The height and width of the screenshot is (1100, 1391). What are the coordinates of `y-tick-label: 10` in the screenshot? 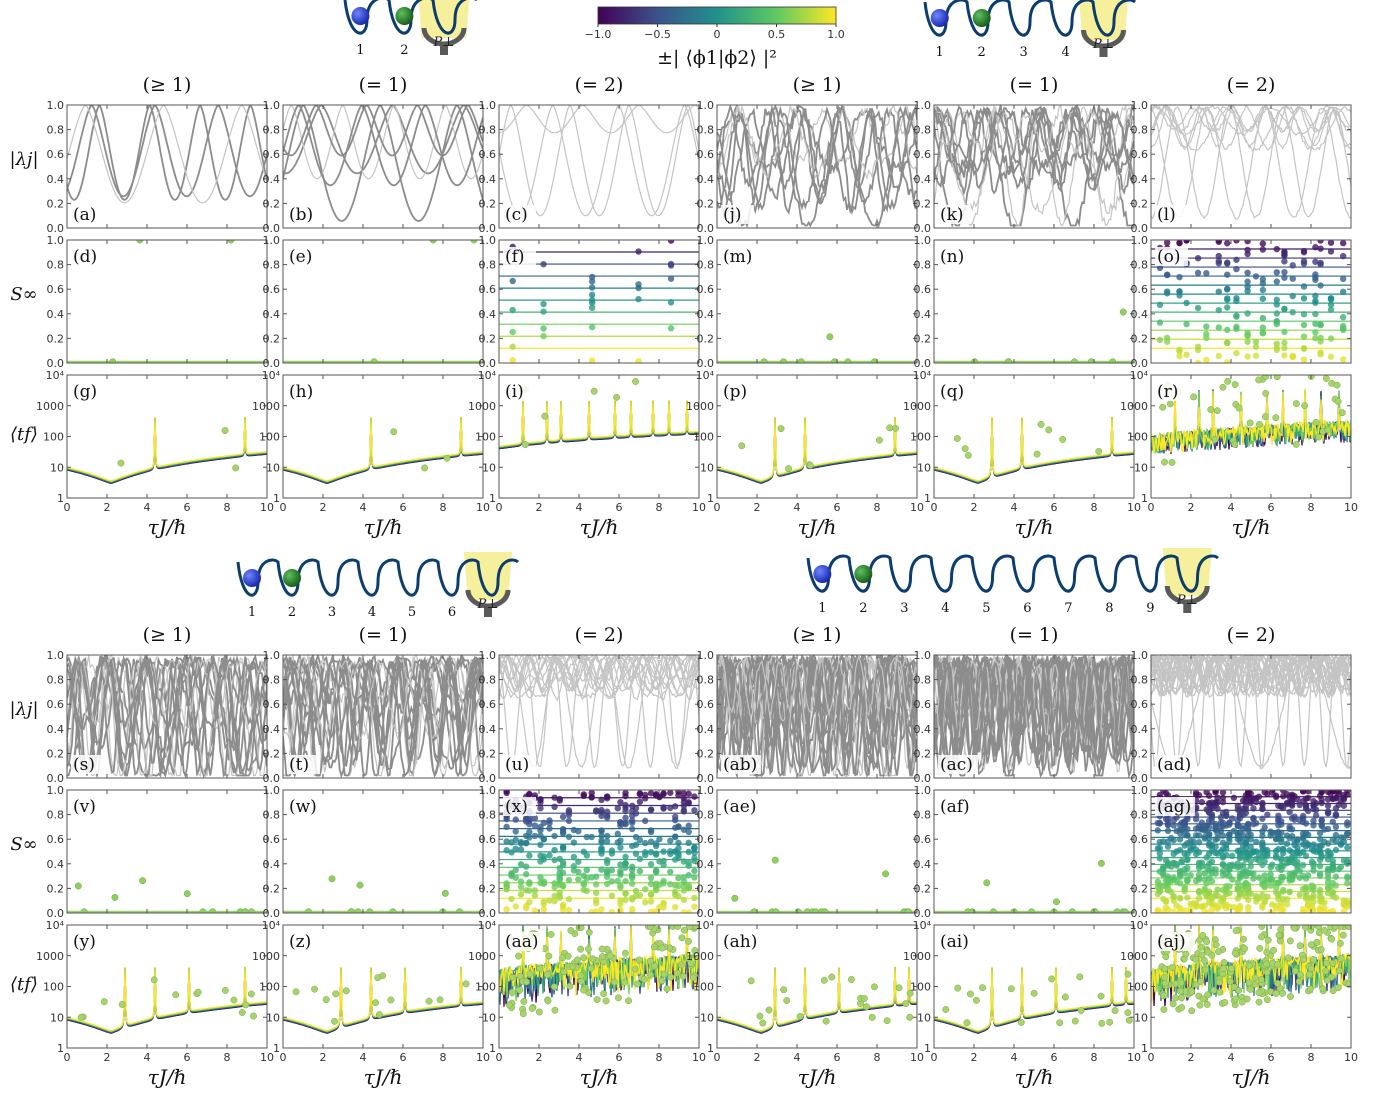 It's located at (489, 1017).